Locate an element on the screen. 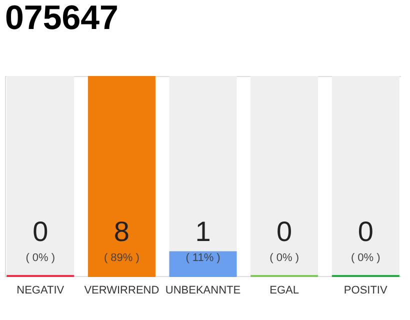  chart-title: 075647 is located at coordinates (61, 18).